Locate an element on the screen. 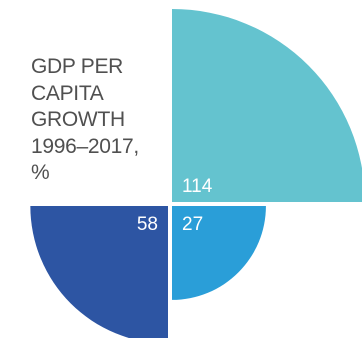  chart-title-line-3: GROWTH is located at coordinates (78, 119).